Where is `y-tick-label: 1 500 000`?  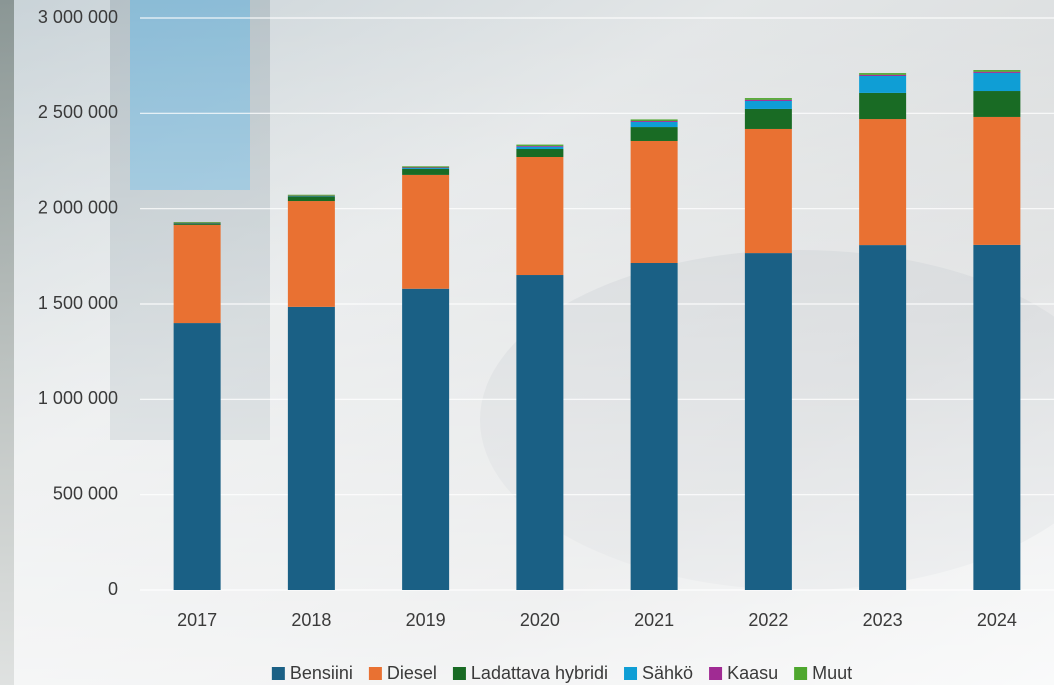
y-tick-label: 1 500 000 is located at coordinates (78, 303).